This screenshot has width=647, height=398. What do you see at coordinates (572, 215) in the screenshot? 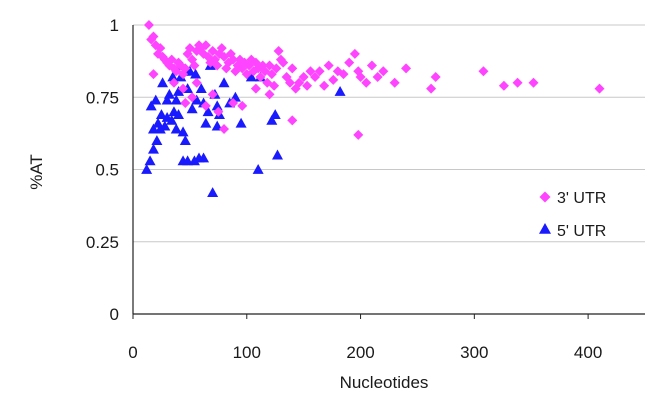
I see `legend: 3' UTR 5' UTR` at bounding box center [572, 215].